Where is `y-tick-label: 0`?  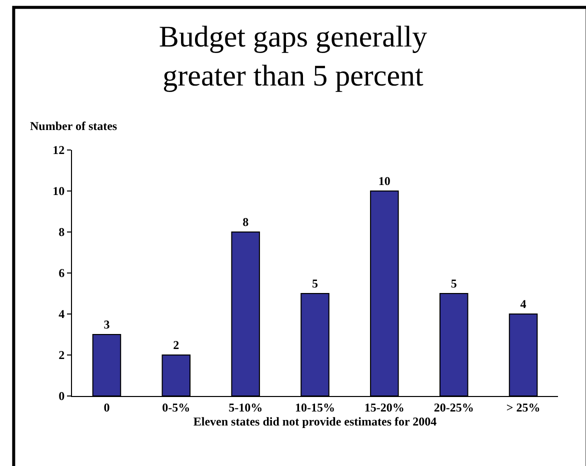 y-tick-label: 0 is located at coordinates (61, 396).